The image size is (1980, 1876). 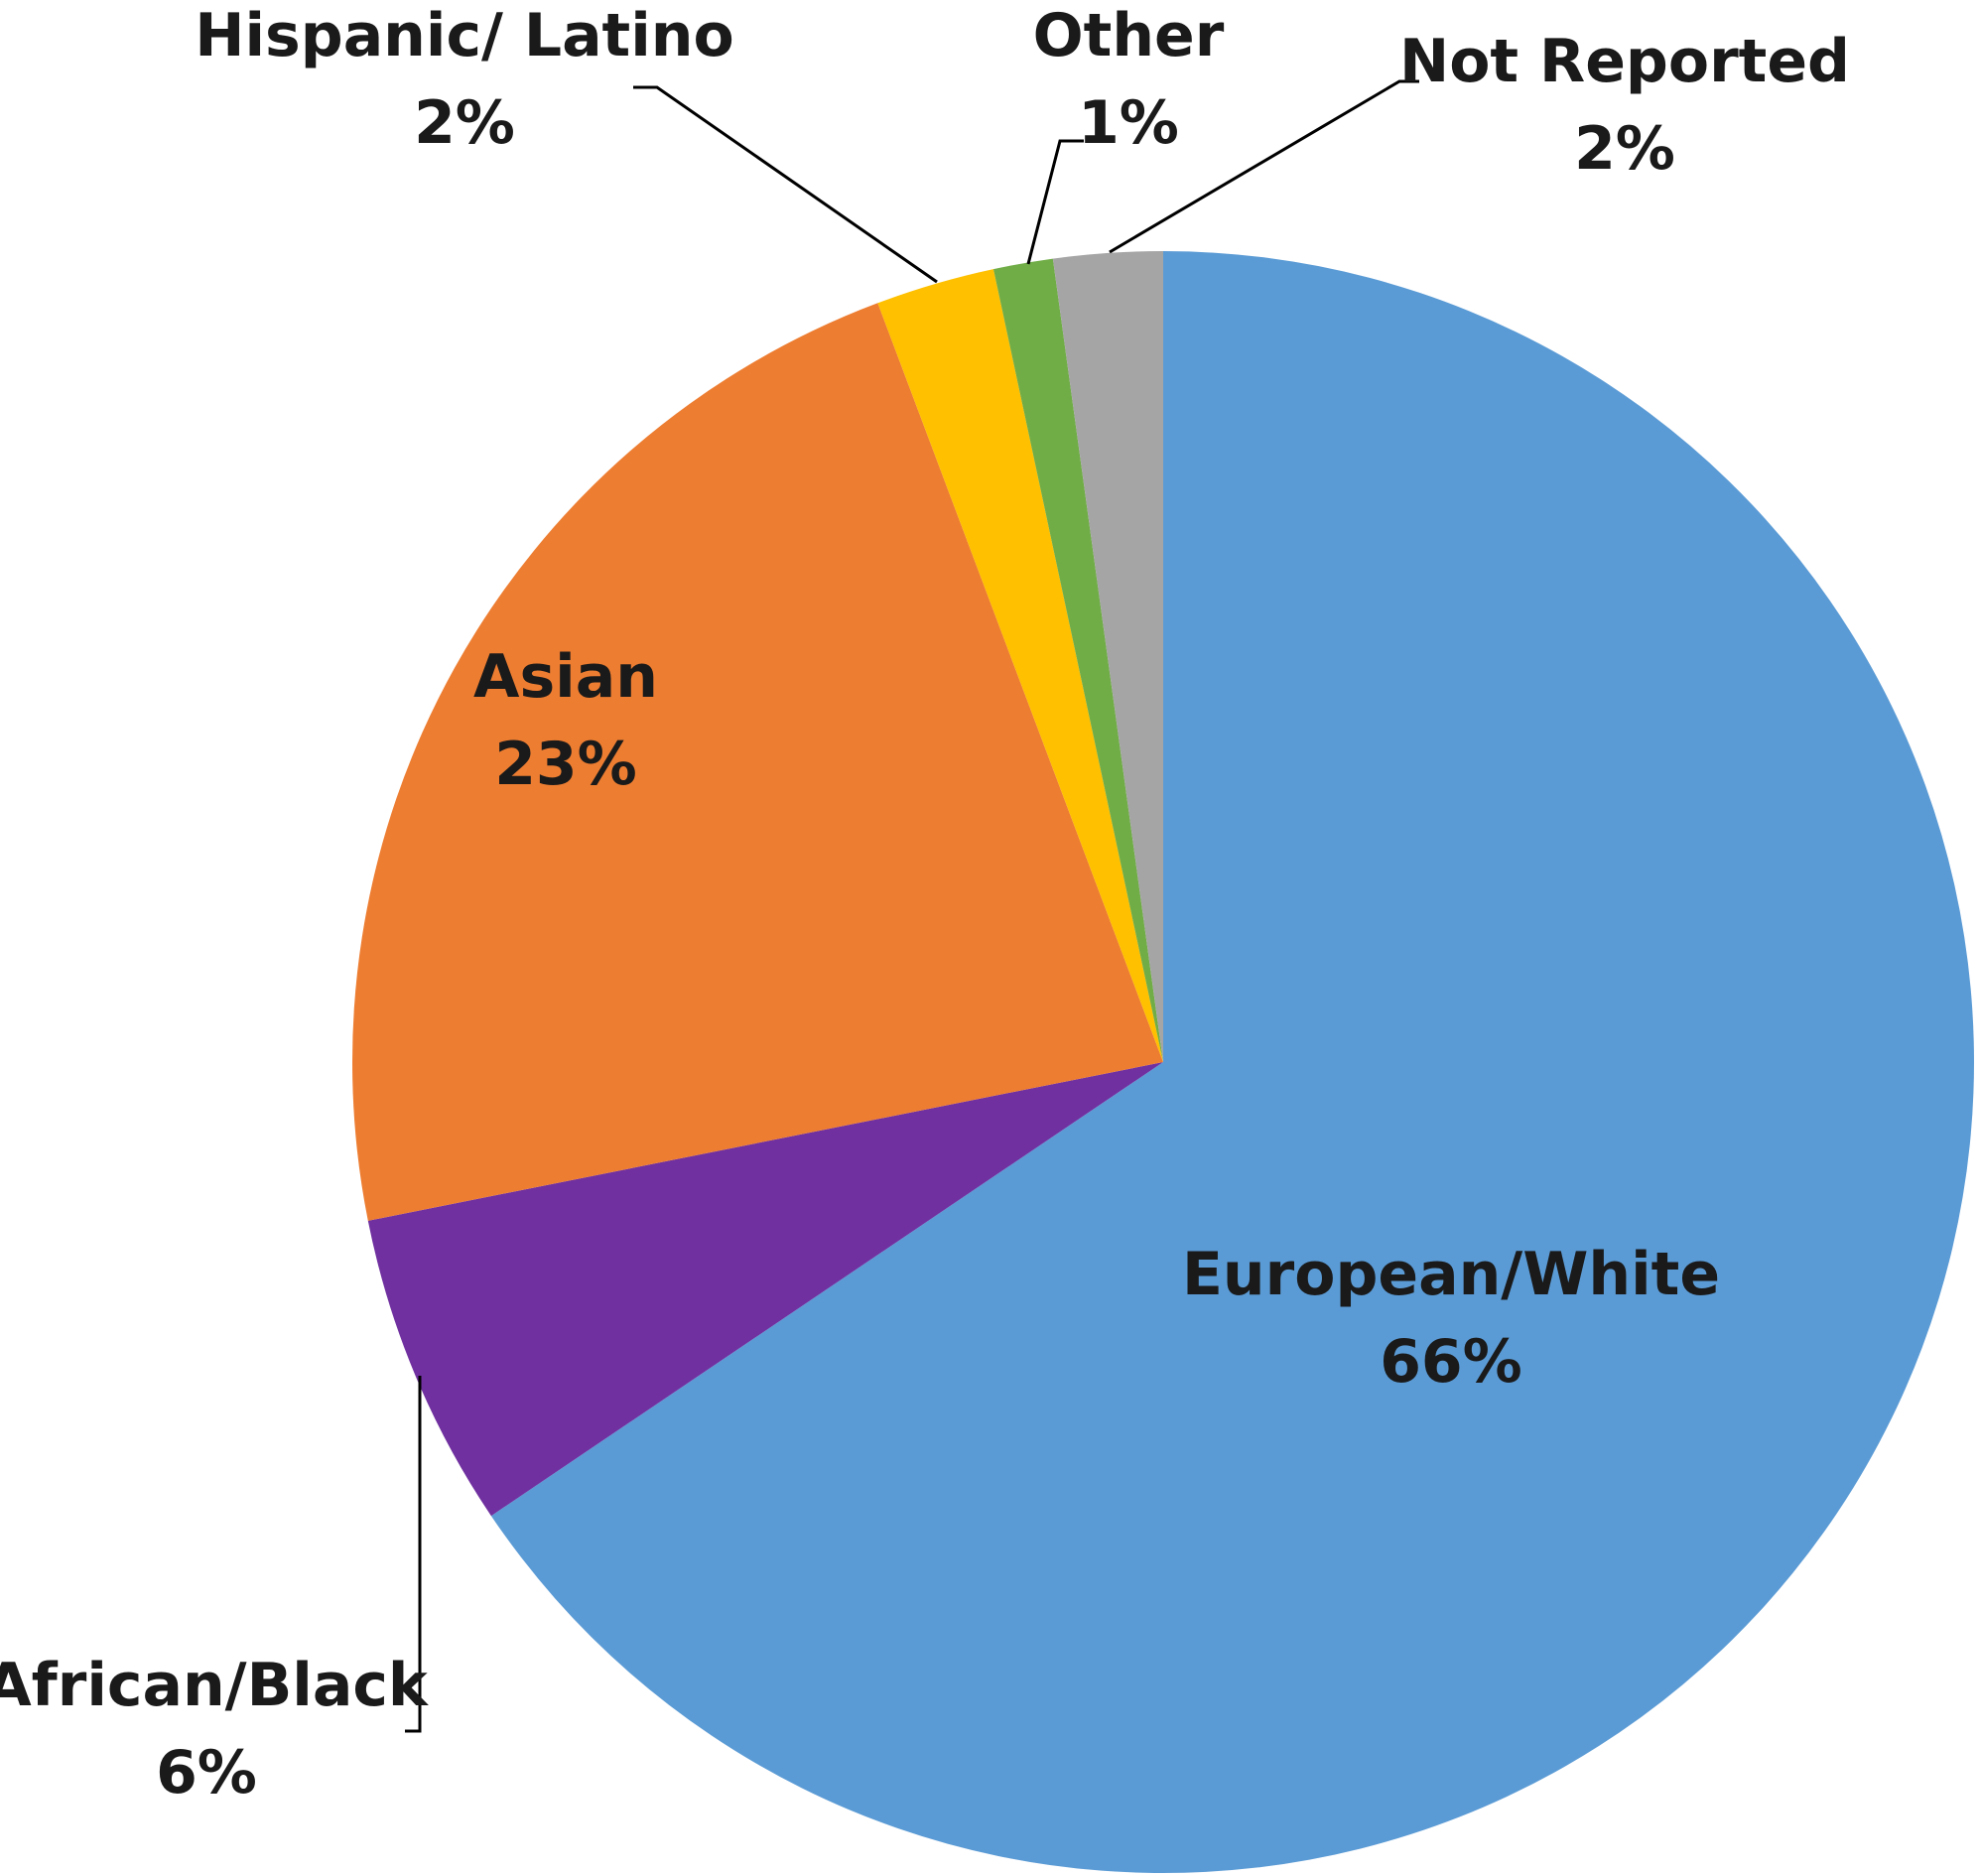 What do you see at coordinates (1055, 202) in the screenshot?
I see `leader-line-other` at bounding box center [1055, 202].